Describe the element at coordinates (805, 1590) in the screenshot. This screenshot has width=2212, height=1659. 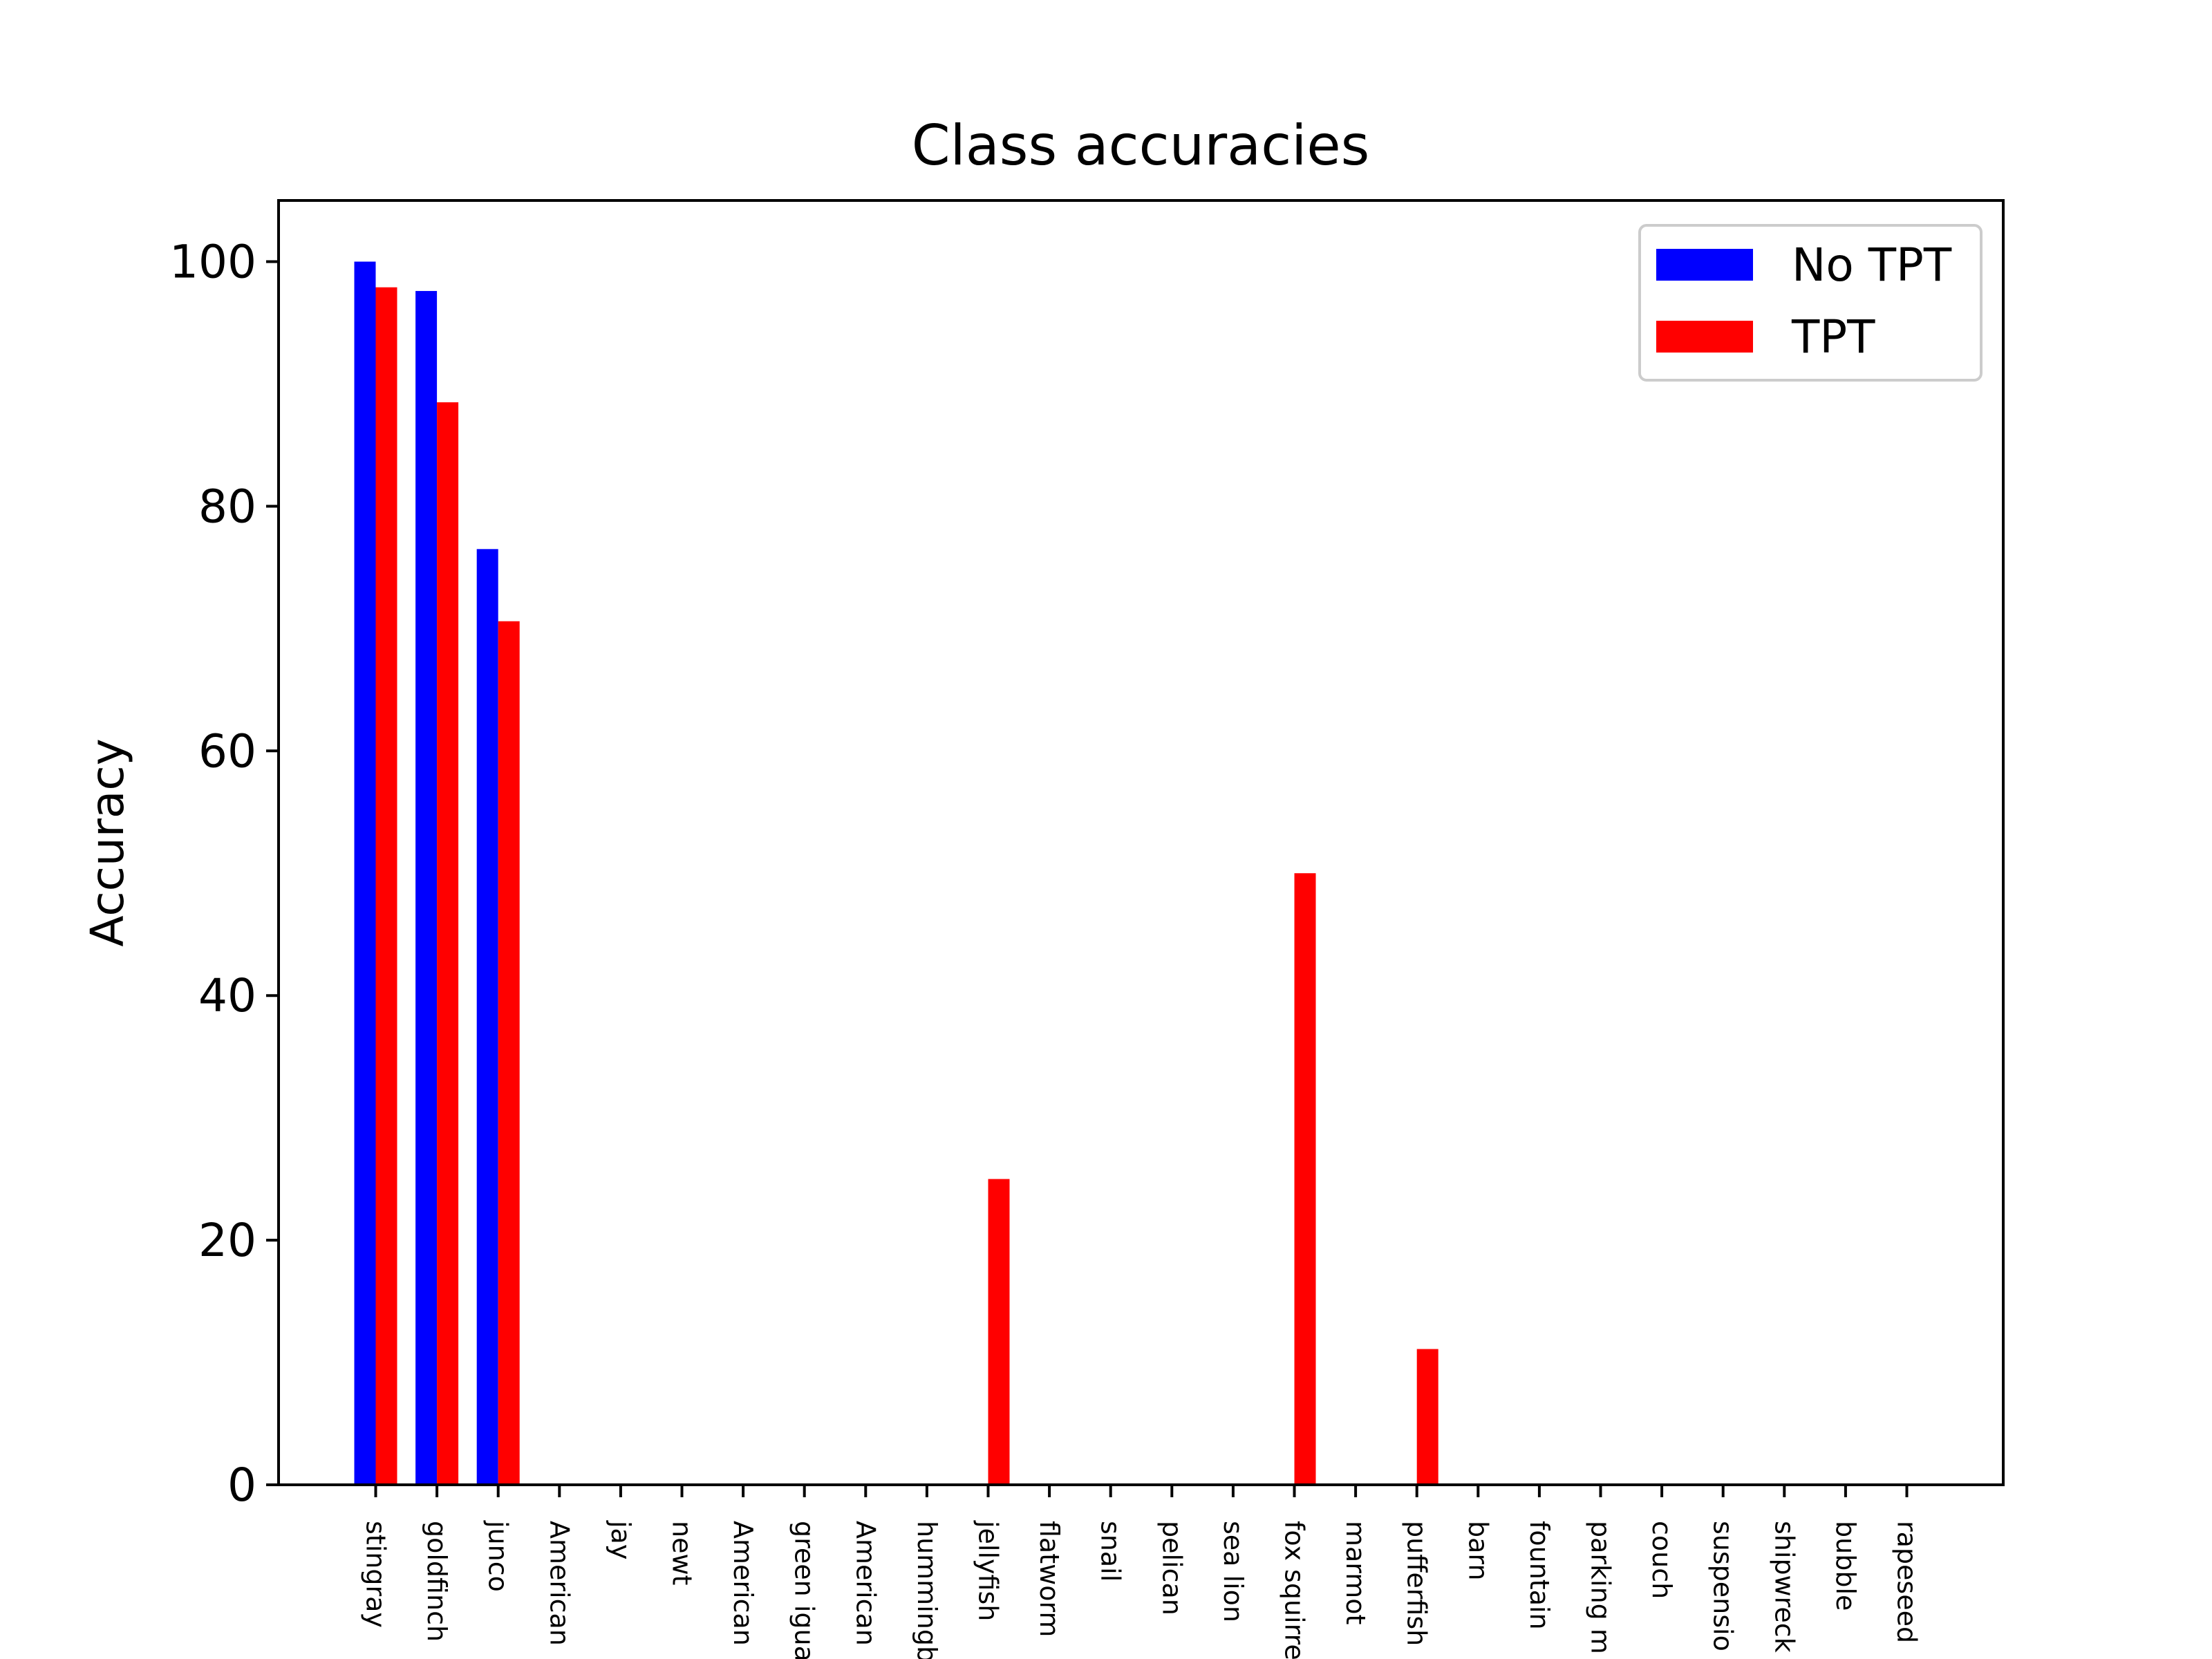
I see `x-tick-label: green igua` at that location.